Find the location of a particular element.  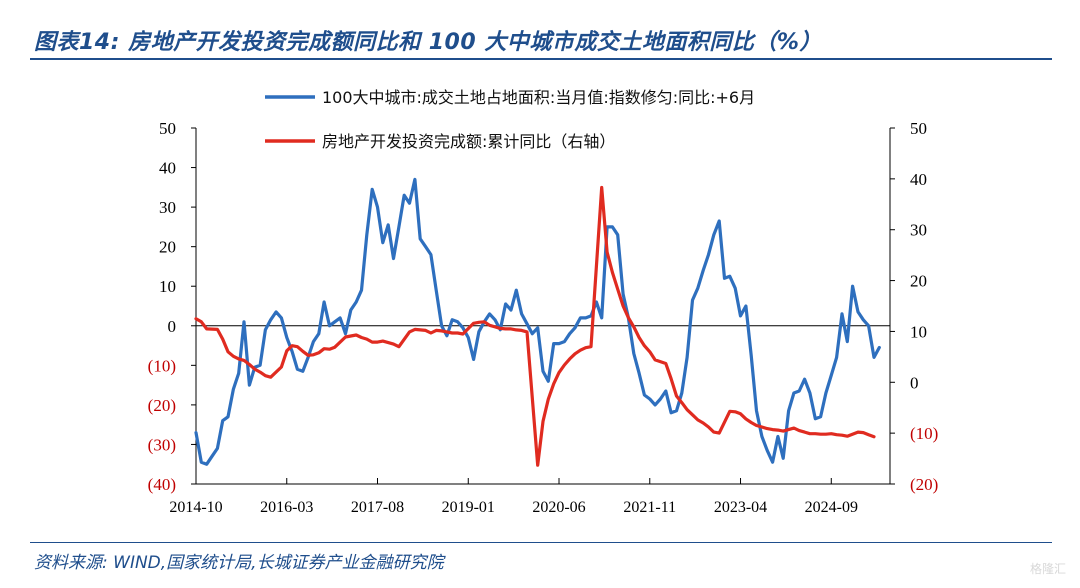

left-tick-label: 10 is located at coordinates (167, 286).